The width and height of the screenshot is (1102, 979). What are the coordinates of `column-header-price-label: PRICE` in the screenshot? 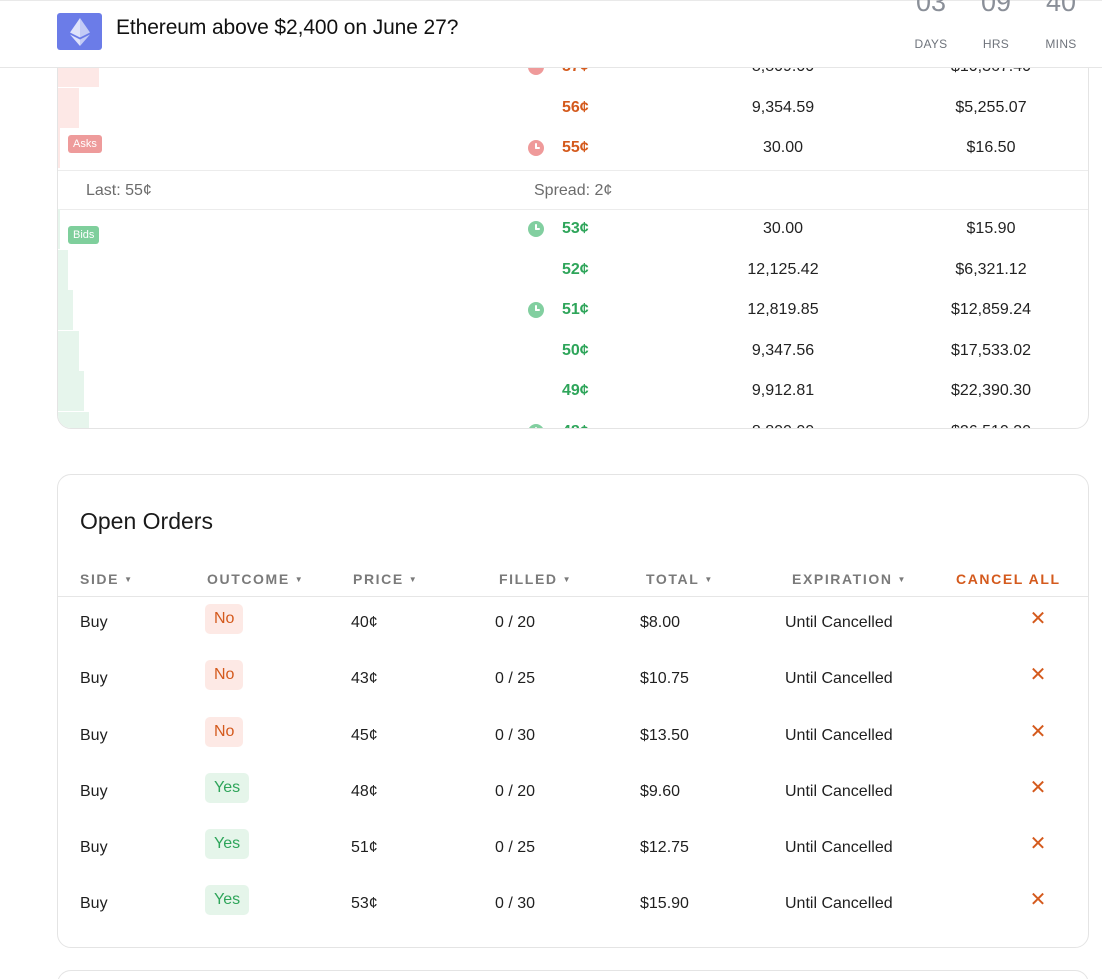 It's located at (378, 579).